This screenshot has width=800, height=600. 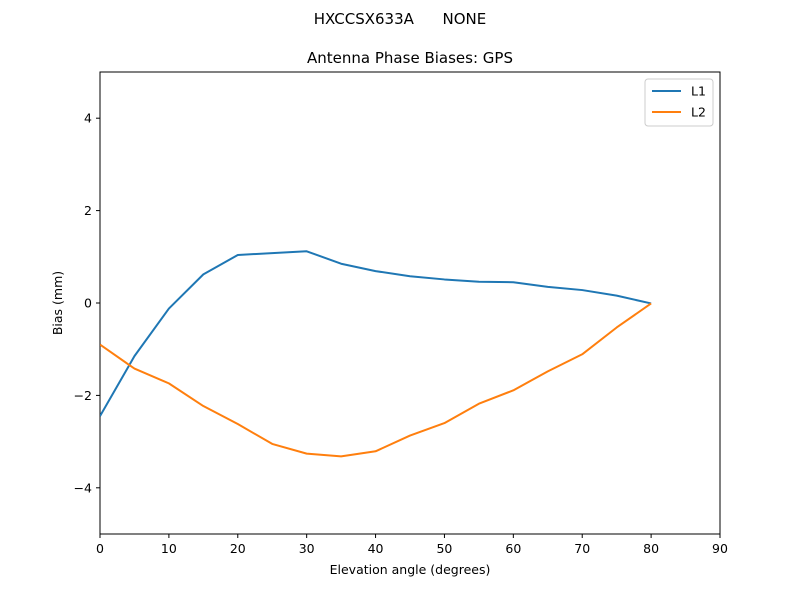 I want to click on x-tick-label: 50, so click(x=444, y=548).